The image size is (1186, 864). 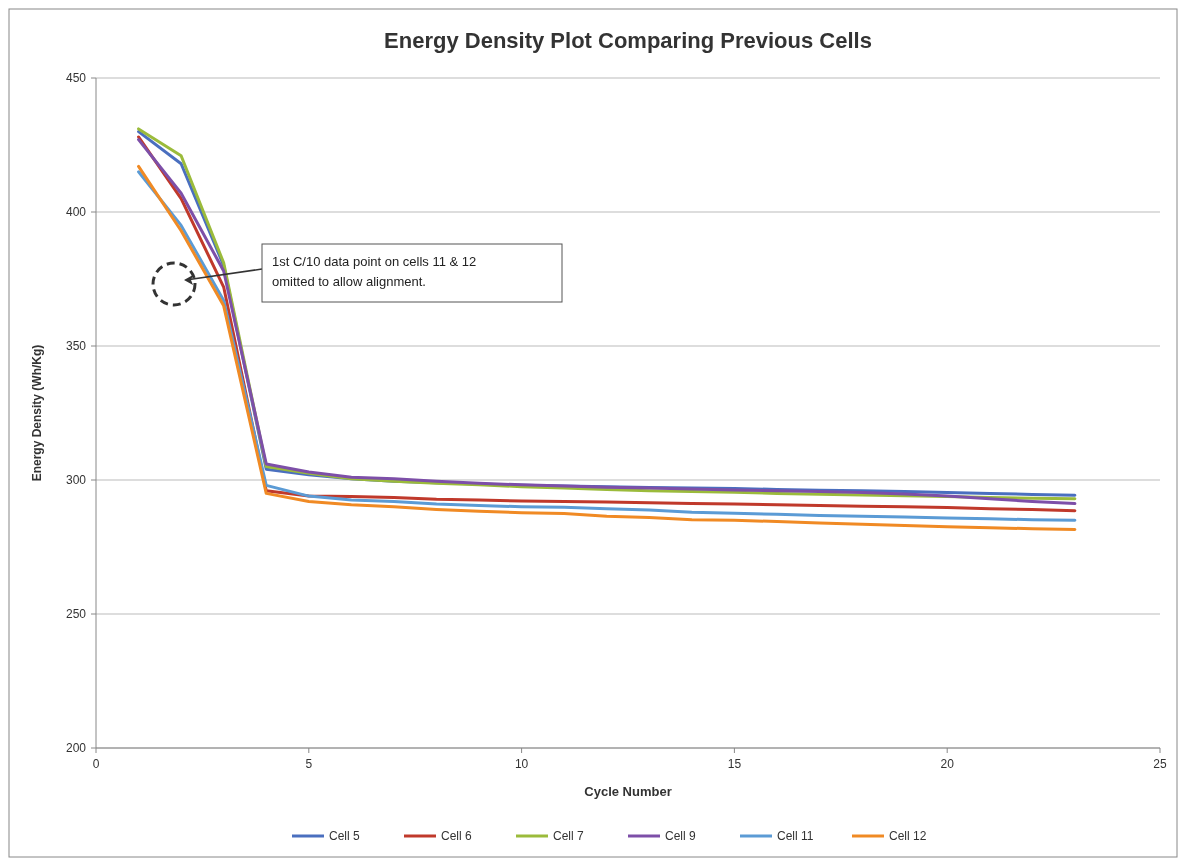 I want to click on legend-label: Cell 6, so click(x=457, y=836).